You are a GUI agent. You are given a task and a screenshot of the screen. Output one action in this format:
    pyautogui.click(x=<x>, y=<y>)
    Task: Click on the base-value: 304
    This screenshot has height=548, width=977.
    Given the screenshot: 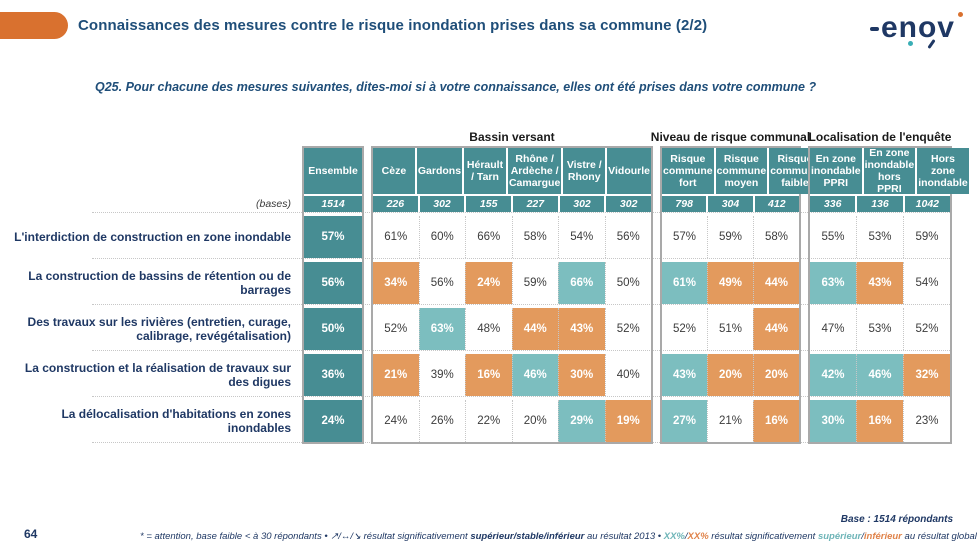 What is the action you would take?
    pyautogui.click(x=730, y=204)
    